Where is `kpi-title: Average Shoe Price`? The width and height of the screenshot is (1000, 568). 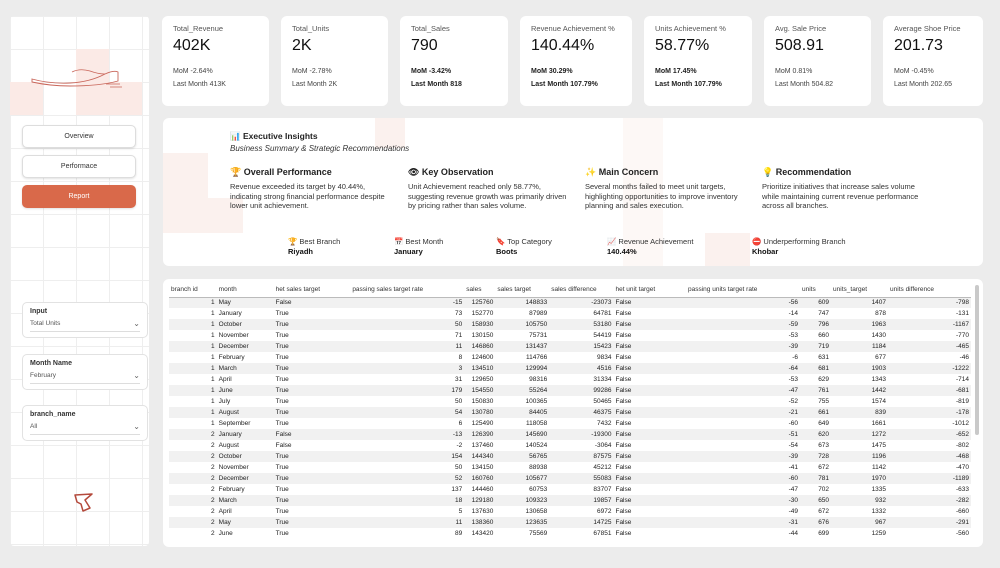
kpi-title: Average Shoe Price is located at coordinates (927, 28).